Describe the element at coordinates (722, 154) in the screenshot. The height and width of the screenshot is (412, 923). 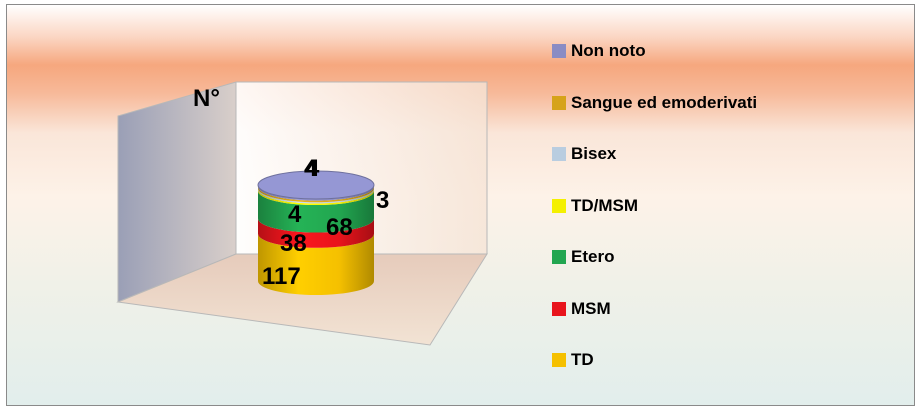
I see `legend-item-bisex: Bisex` at that location.